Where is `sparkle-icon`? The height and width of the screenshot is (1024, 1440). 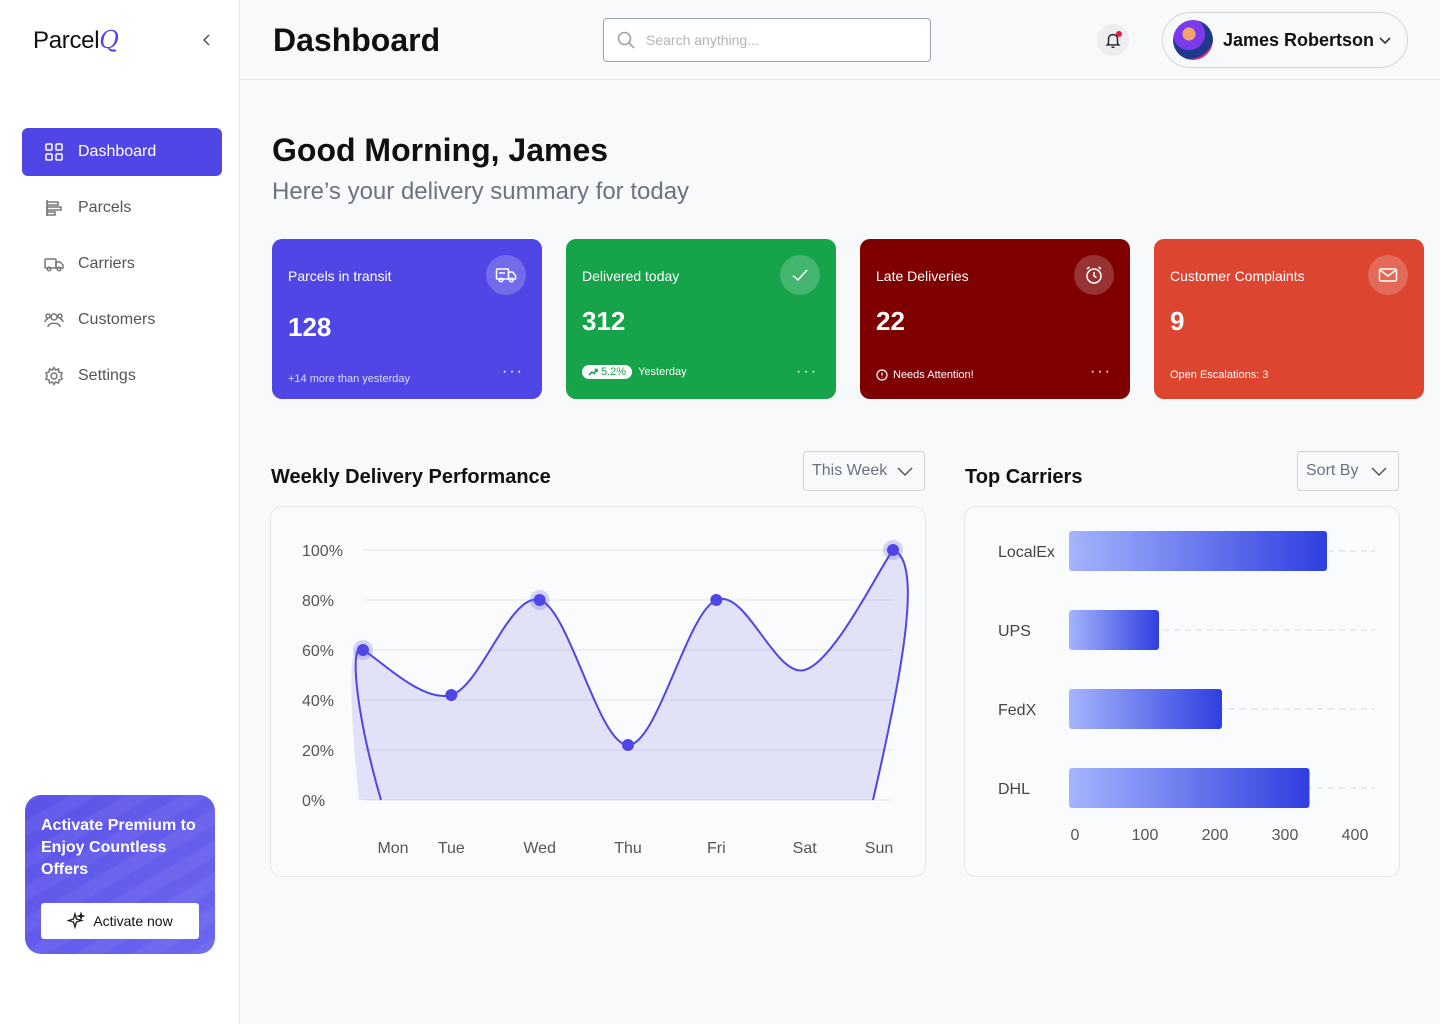 sparkle-icon is located at coordinates (76, 921).